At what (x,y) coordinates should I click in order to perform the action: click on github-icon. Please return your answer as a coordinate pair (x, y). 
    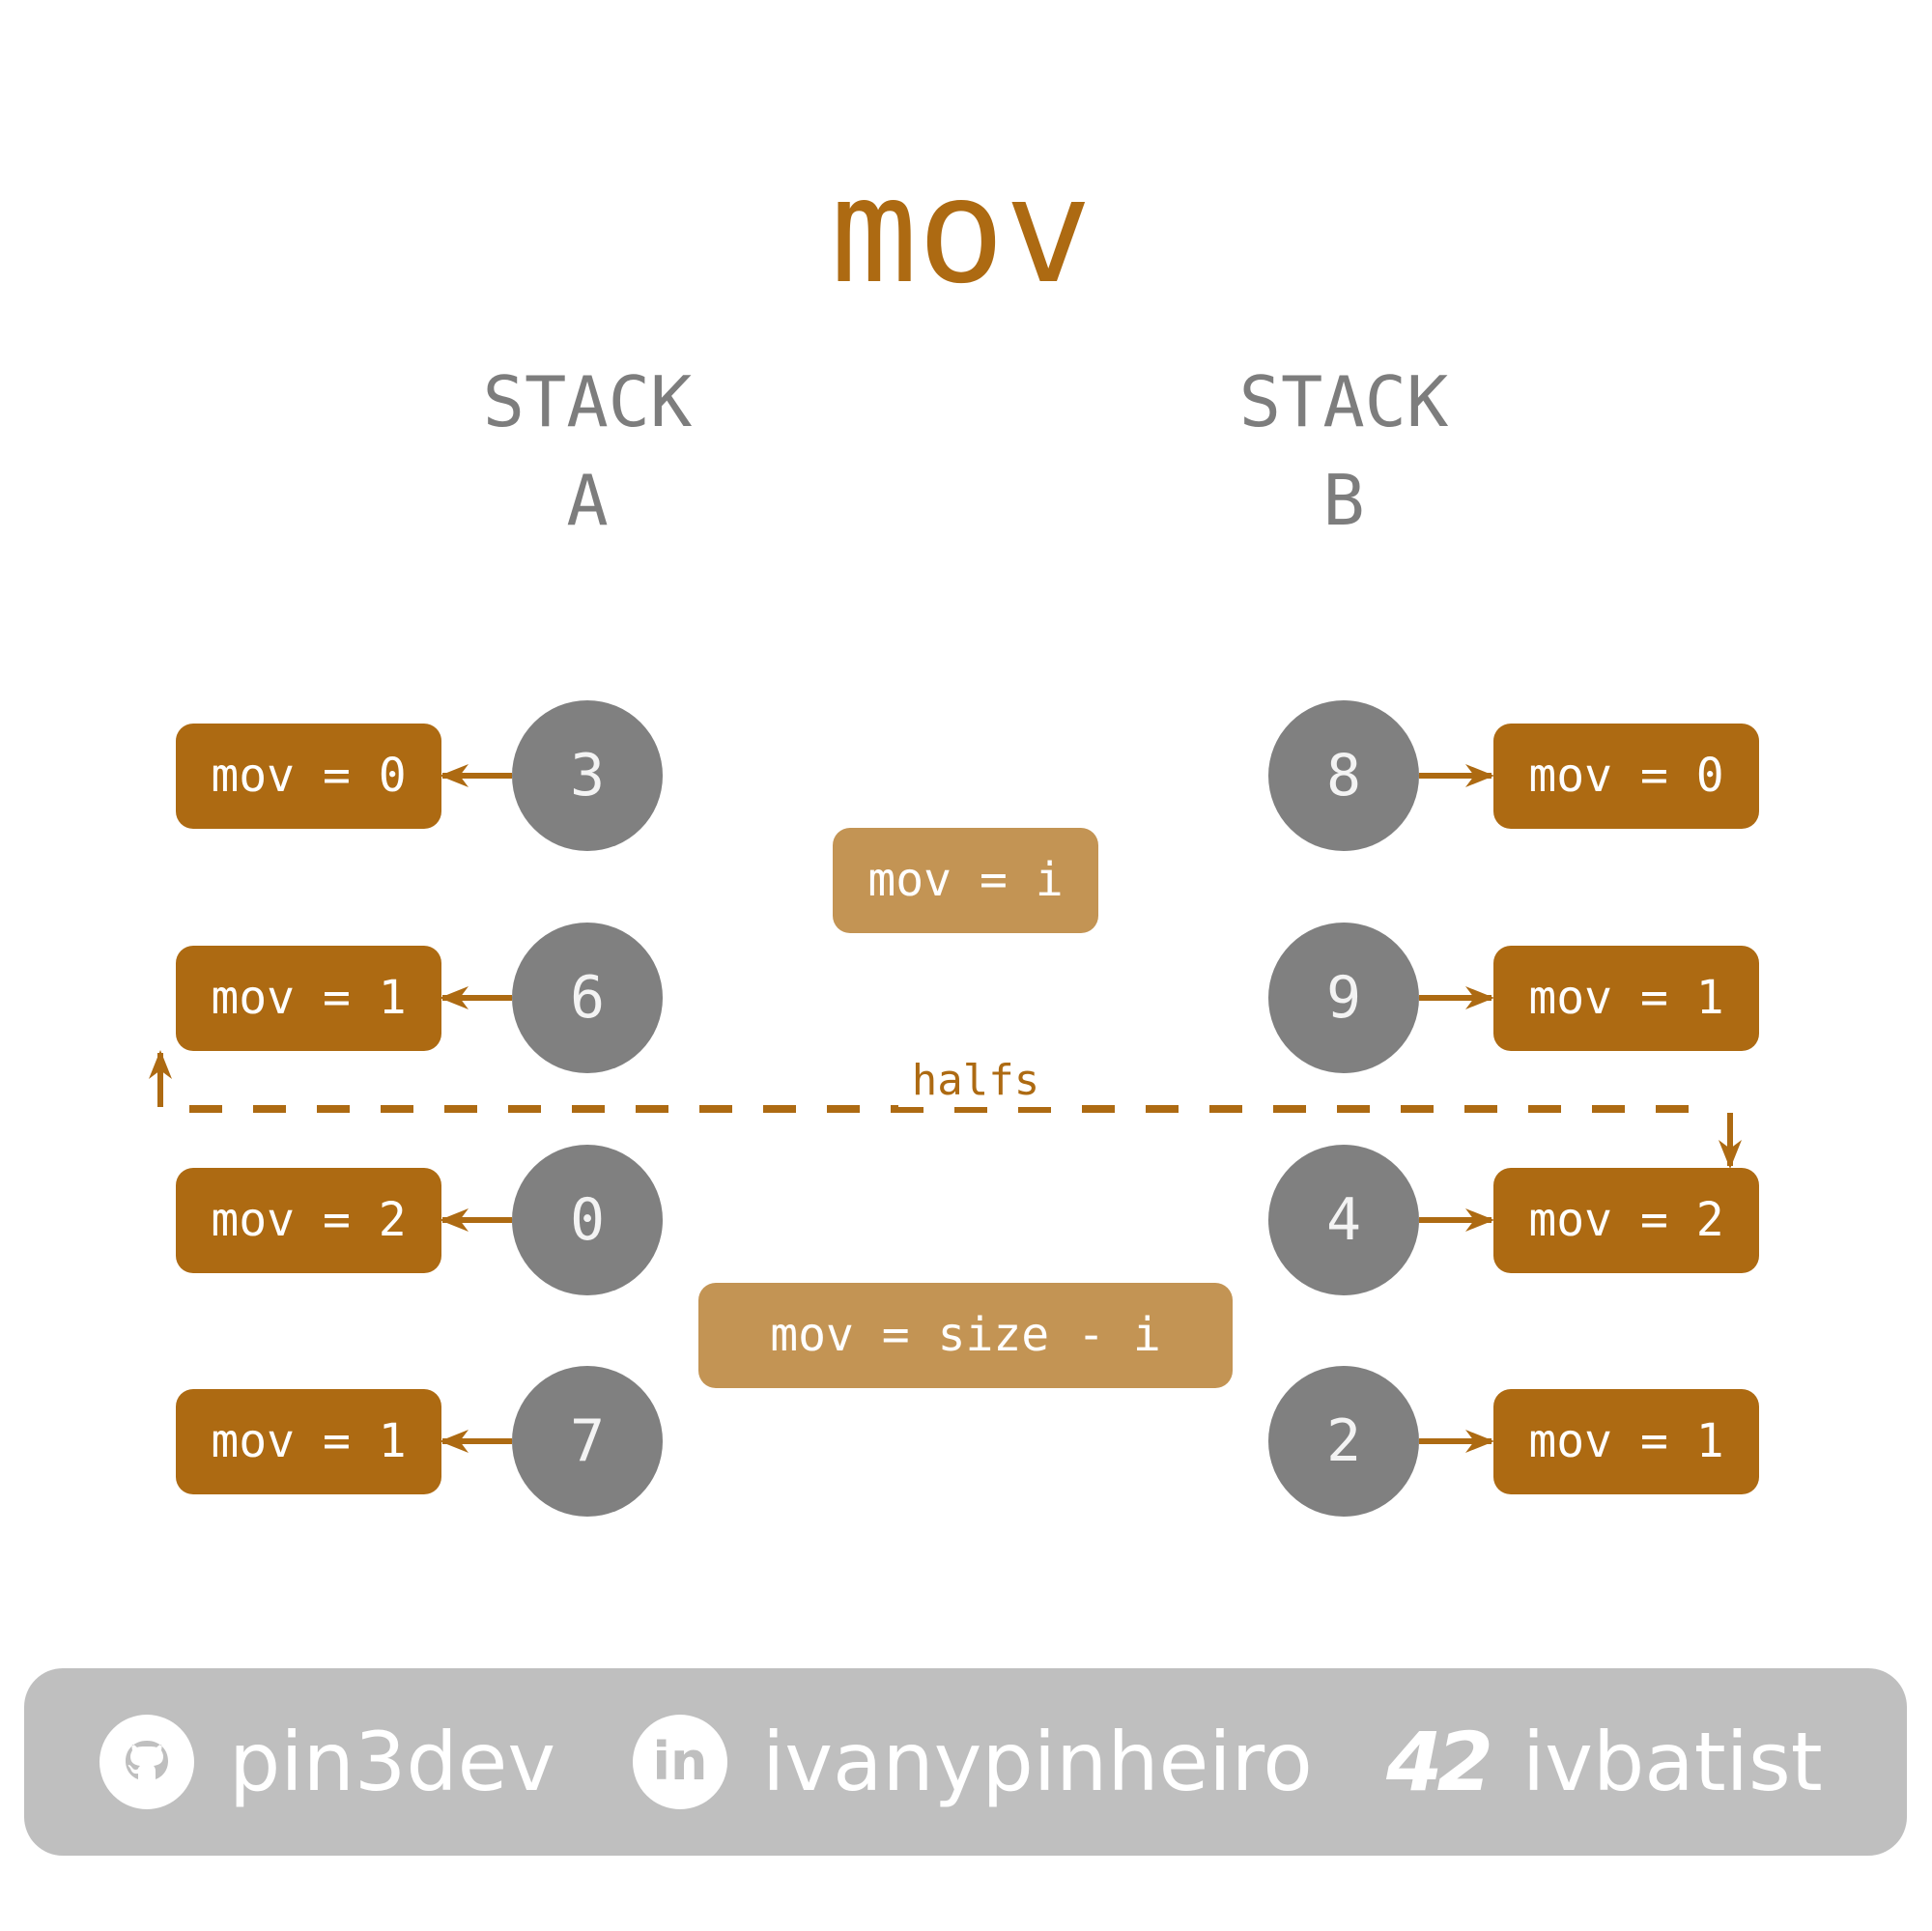
    Looking at the image, I should click on (146, 1762).